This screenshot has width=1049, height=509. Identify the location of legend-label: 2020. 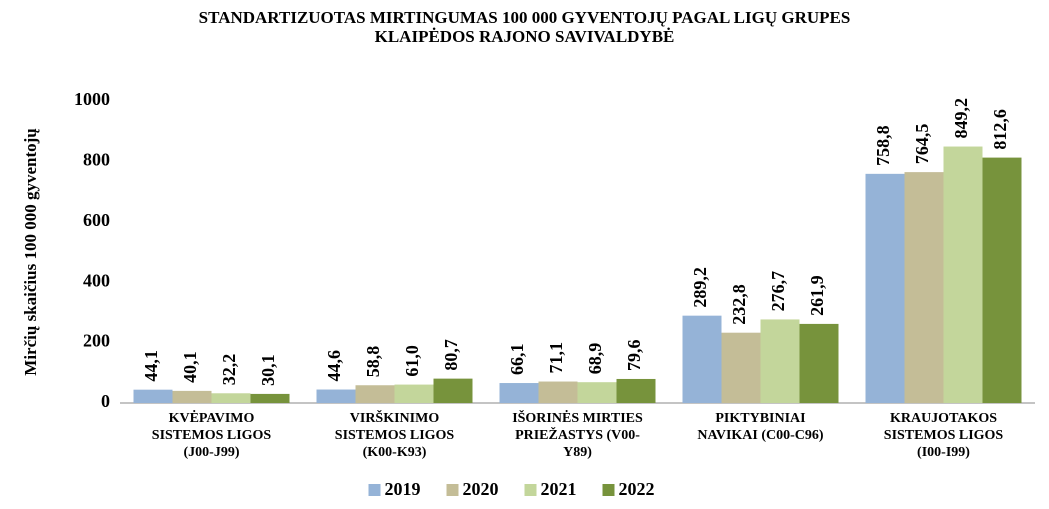
(481, 489).